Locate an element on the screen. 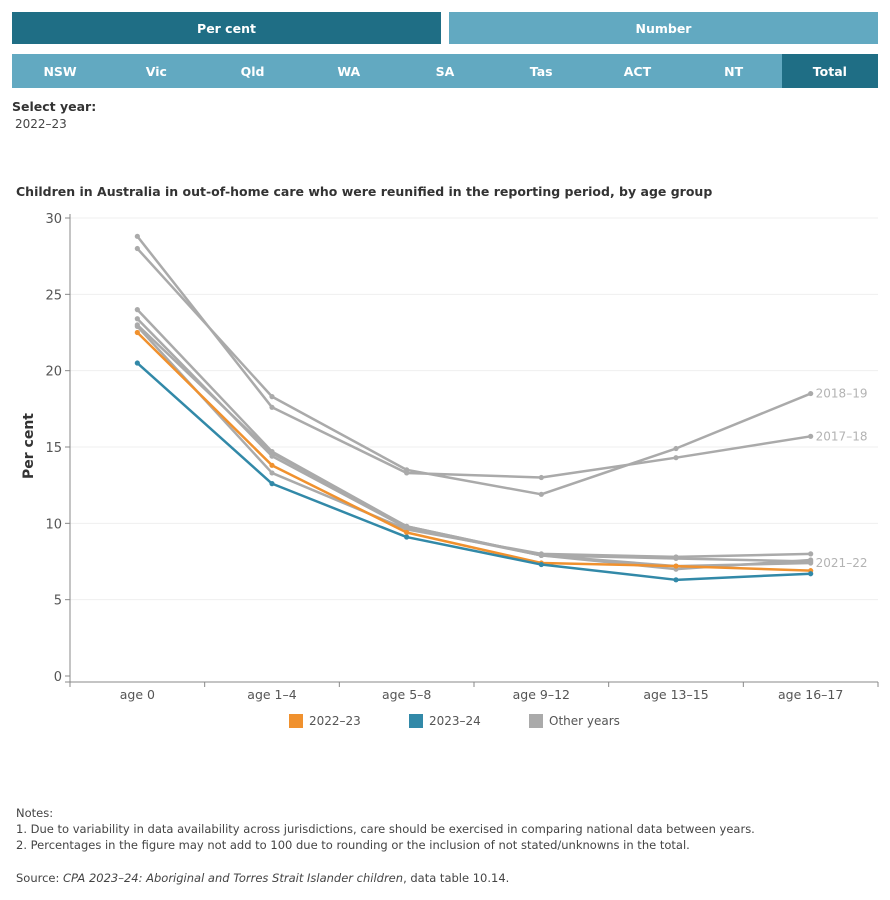 Image resolution: width=890 pixels, height=900 pixels. tab-act: ACT is located at coordinates (637, 71).